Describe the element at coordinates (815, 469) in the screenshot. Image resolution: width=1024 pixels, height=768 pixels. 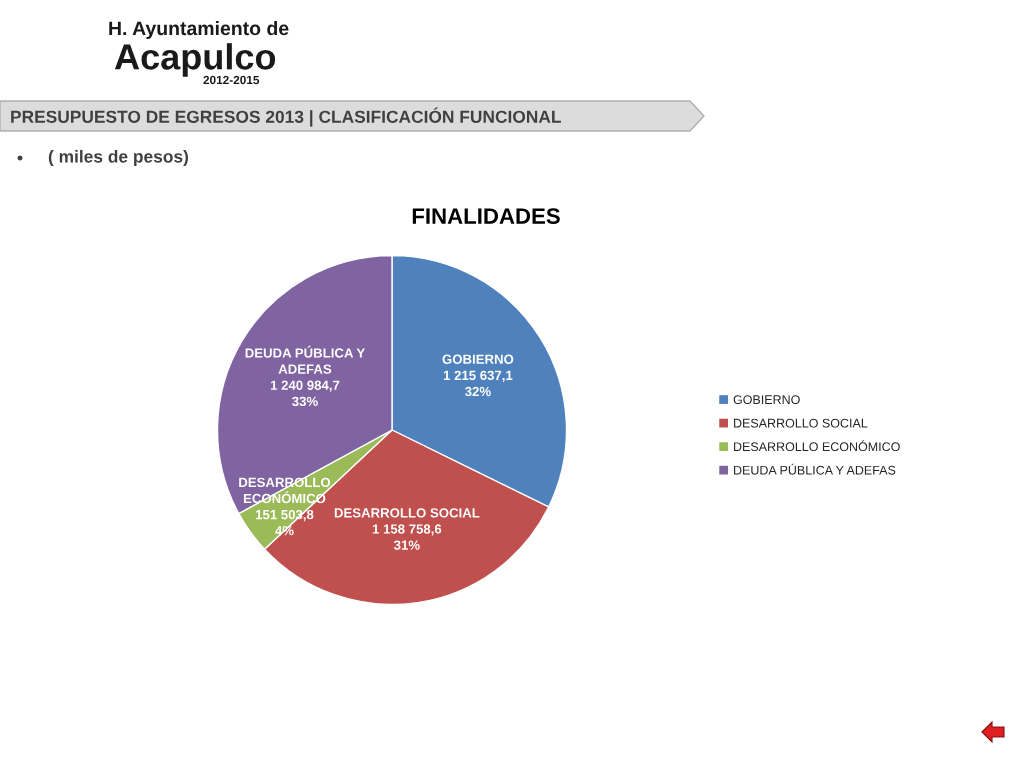
I see `legend-label: DEUDA PÚBLICA Y ADEFAS` at that location.